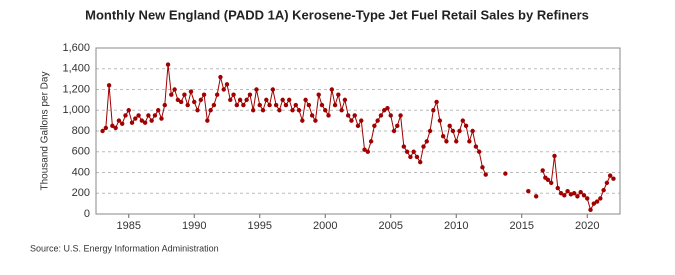 Image resolution: width=675 pixels, height=275 pixels. I want to click on y-tick-label: 400, so click(81, 172).